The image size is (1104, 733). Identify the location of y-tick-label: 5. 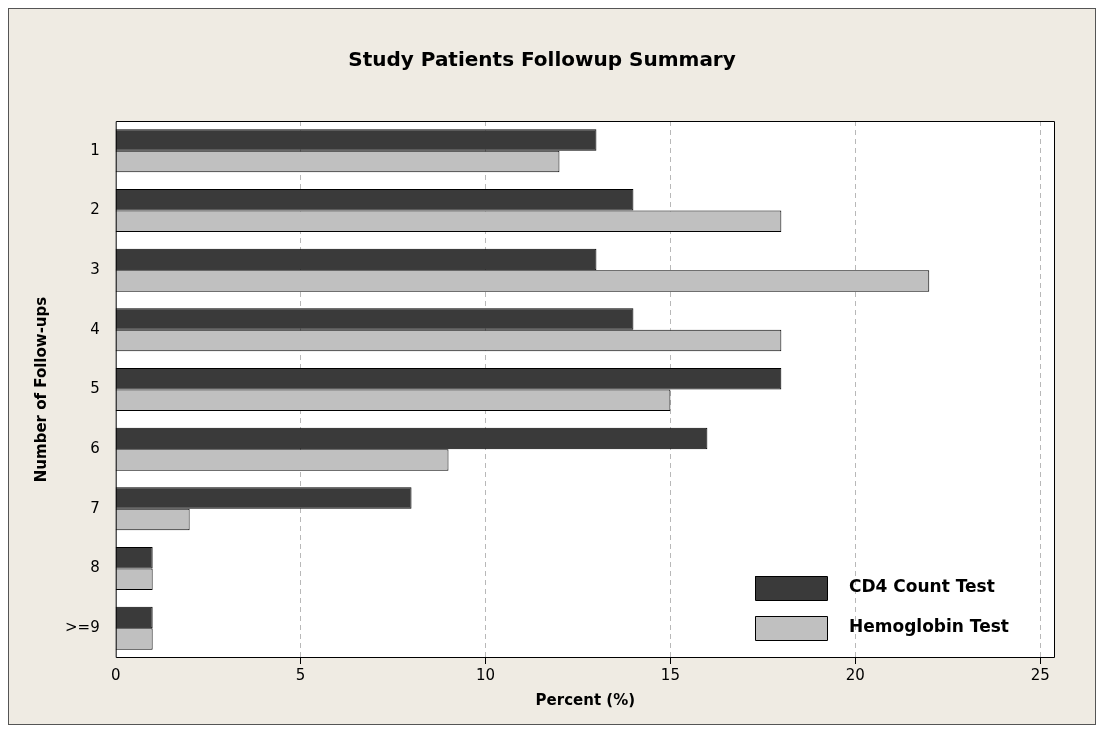
(95, 388).